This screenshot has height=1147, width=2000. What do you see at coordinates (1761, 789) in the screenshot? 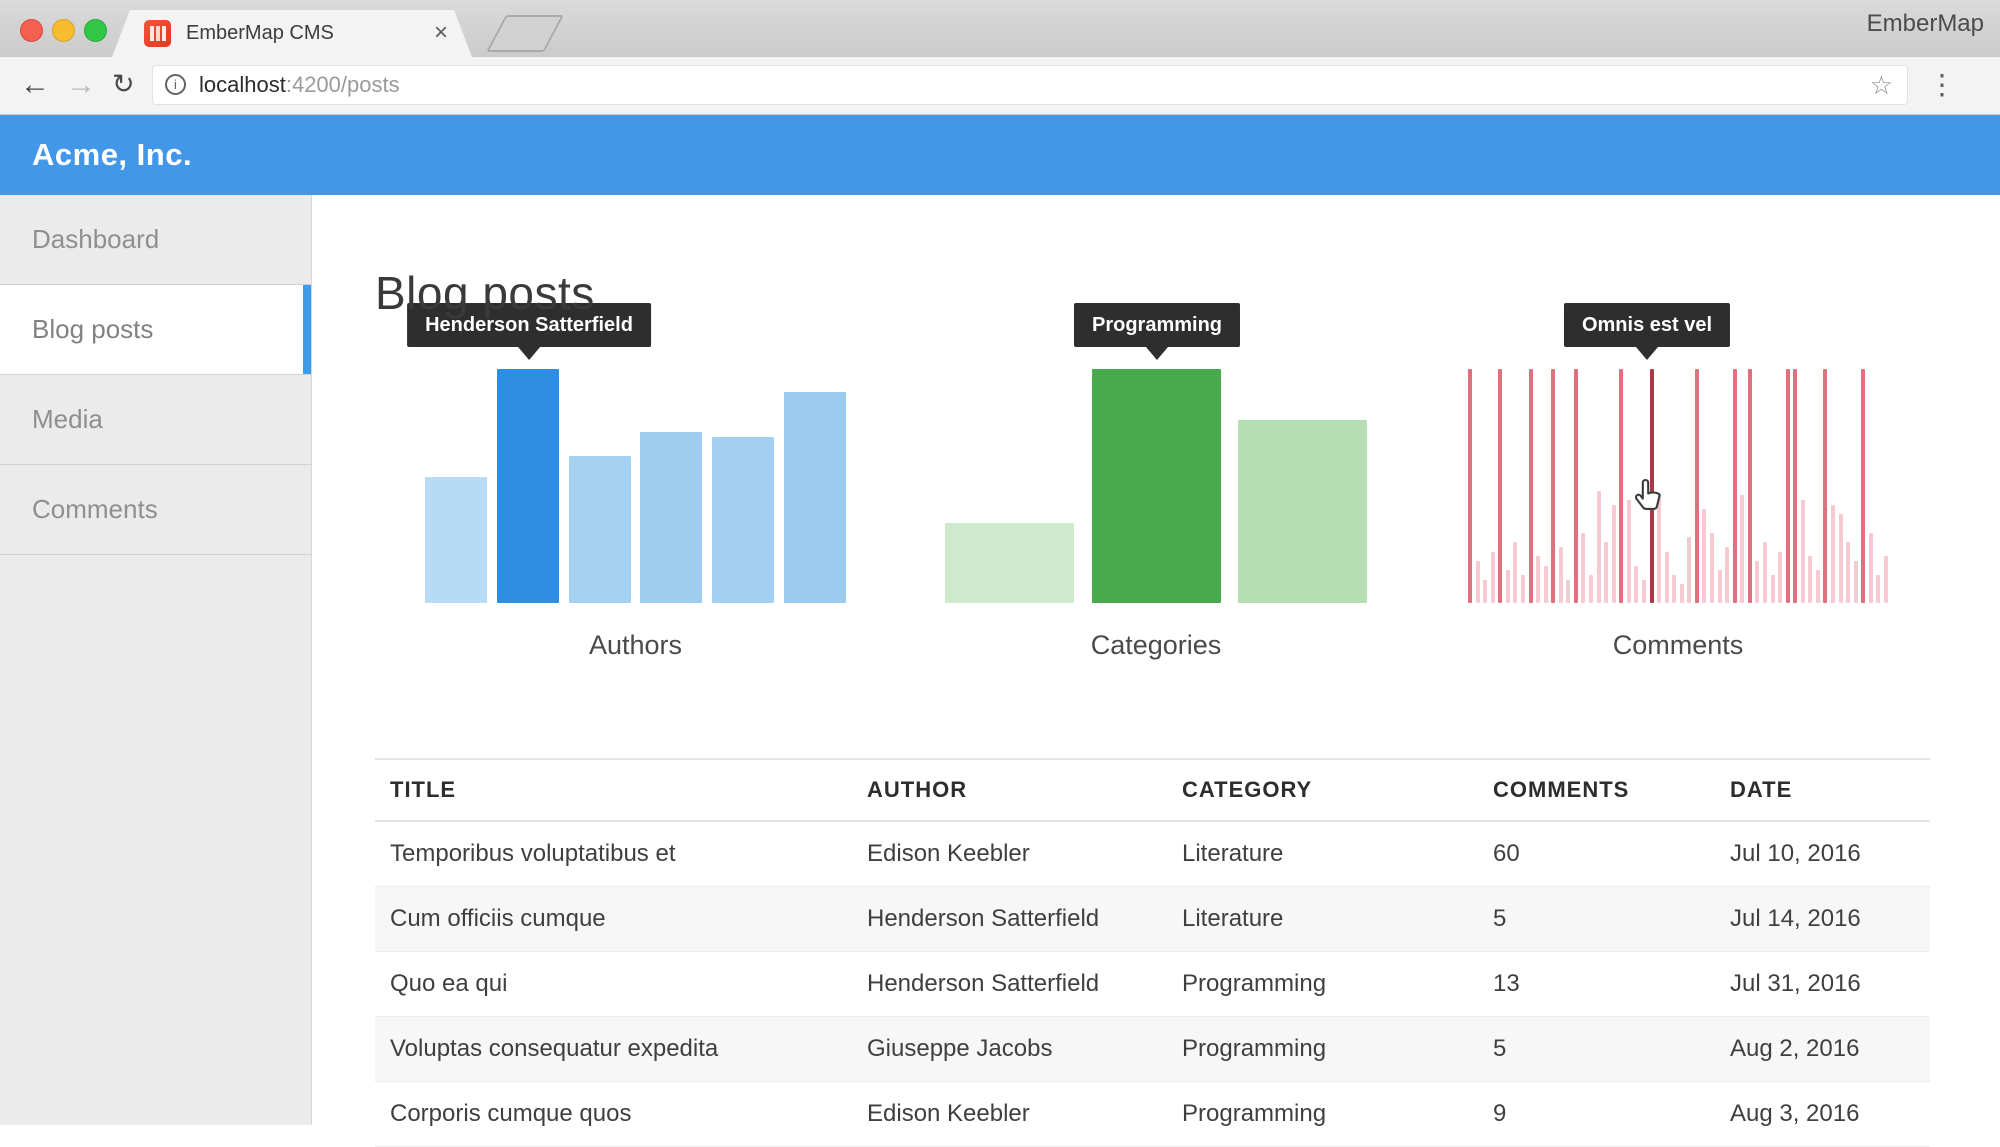
I see `column-header-date: DATE` at bounding box center [1761, 789].